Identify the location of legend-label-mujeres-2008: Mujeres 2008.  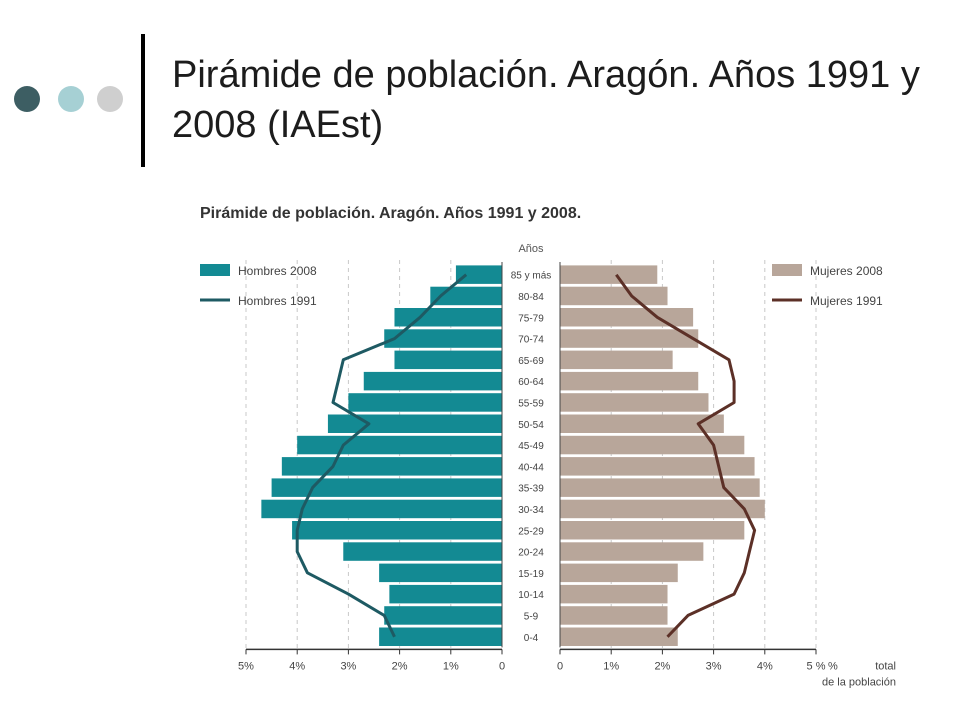
(846, 271).